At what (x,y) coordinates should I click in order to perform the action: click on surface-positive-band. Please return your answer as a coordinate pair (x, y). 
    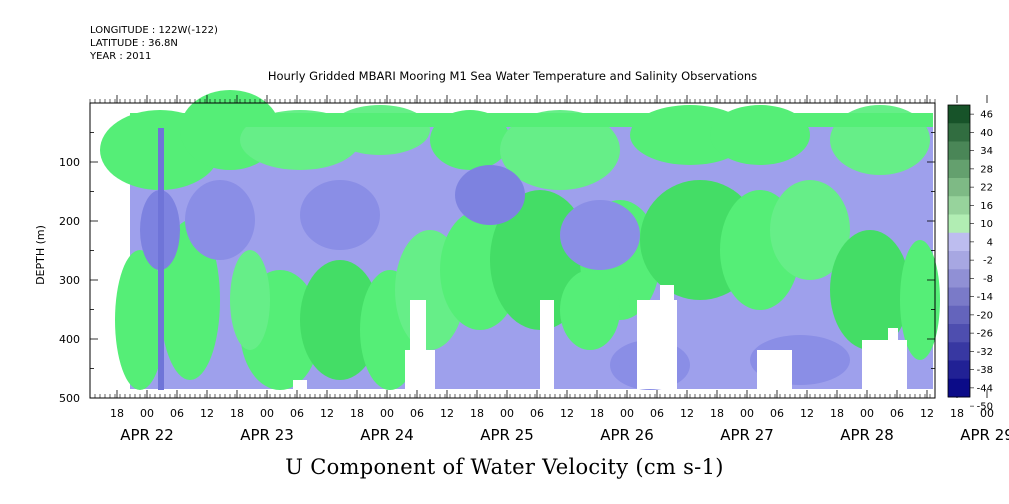
    Looking at the image, I should click on (531, 120).